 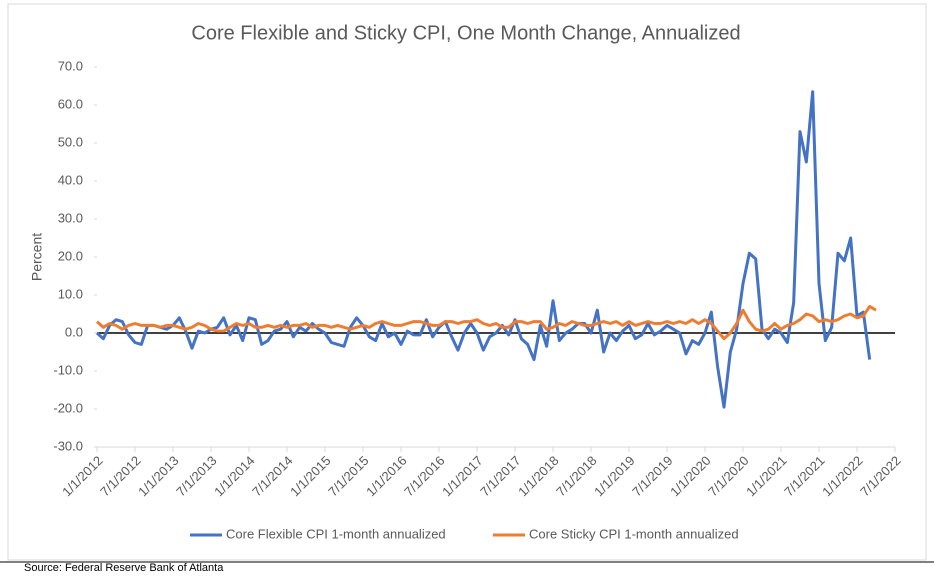 I want to click on source-note: Source: Federal Reserve Bank of Atlanta, so click(x=124, y=568).